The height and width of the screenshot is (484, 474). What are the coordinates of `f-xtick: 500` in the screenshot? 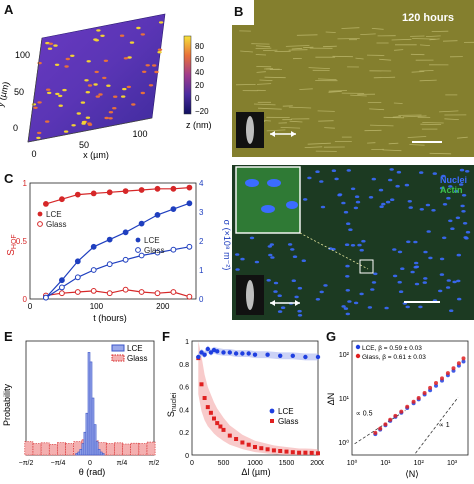 It's located at (224, 463).